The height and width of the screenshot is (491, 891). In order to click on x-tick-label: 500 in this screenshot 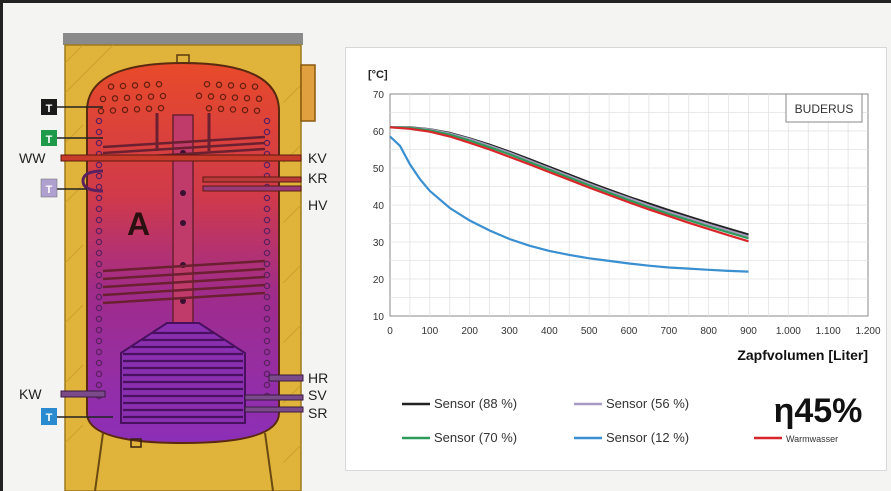, I will do `click(589, 331)`.